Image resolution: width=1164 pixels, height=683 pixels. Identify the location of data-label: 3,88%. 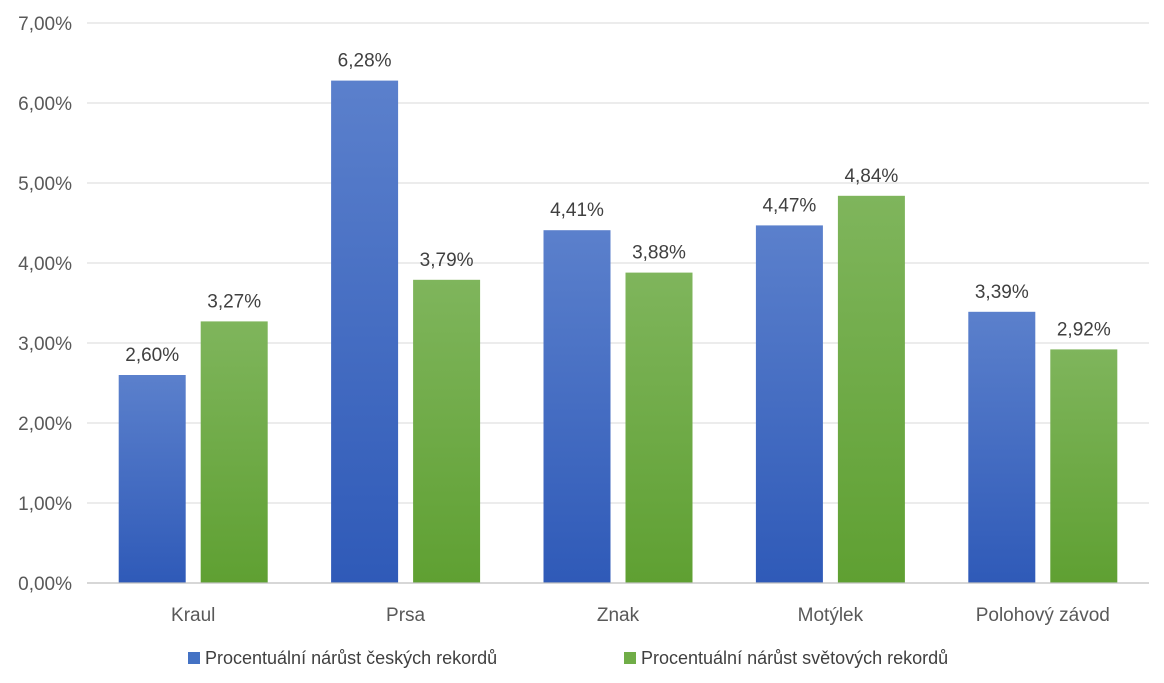
(659, 253).